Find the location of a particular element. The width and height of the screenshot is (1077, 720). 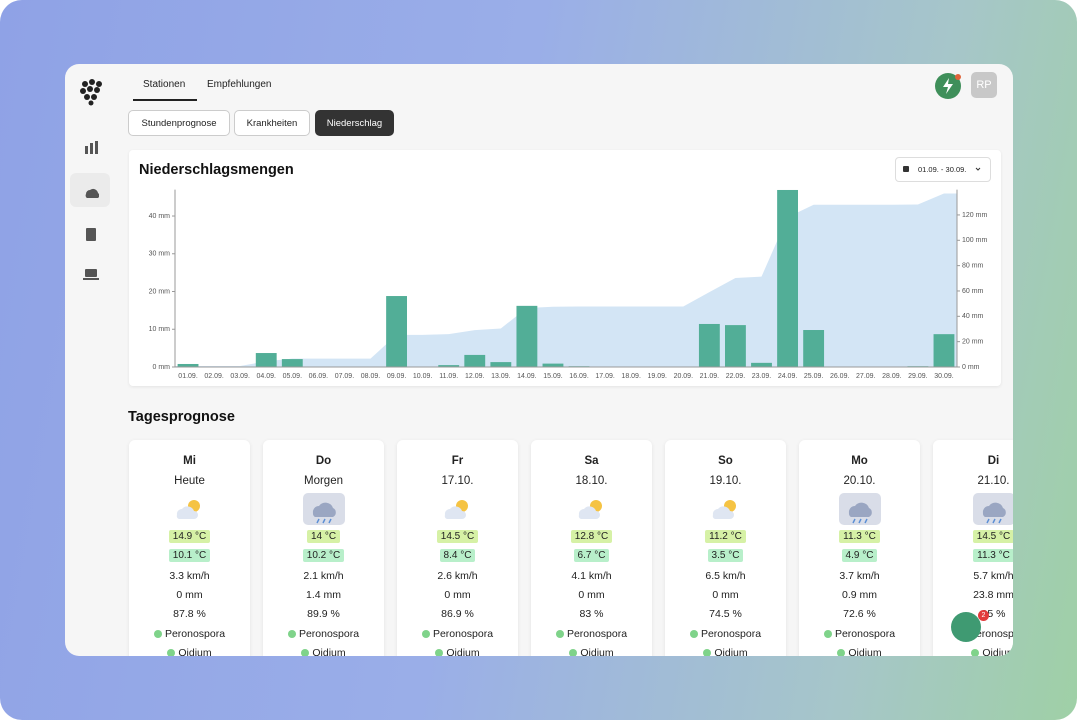

min-row: 6.7 °C is located at coordinates (591, 555).